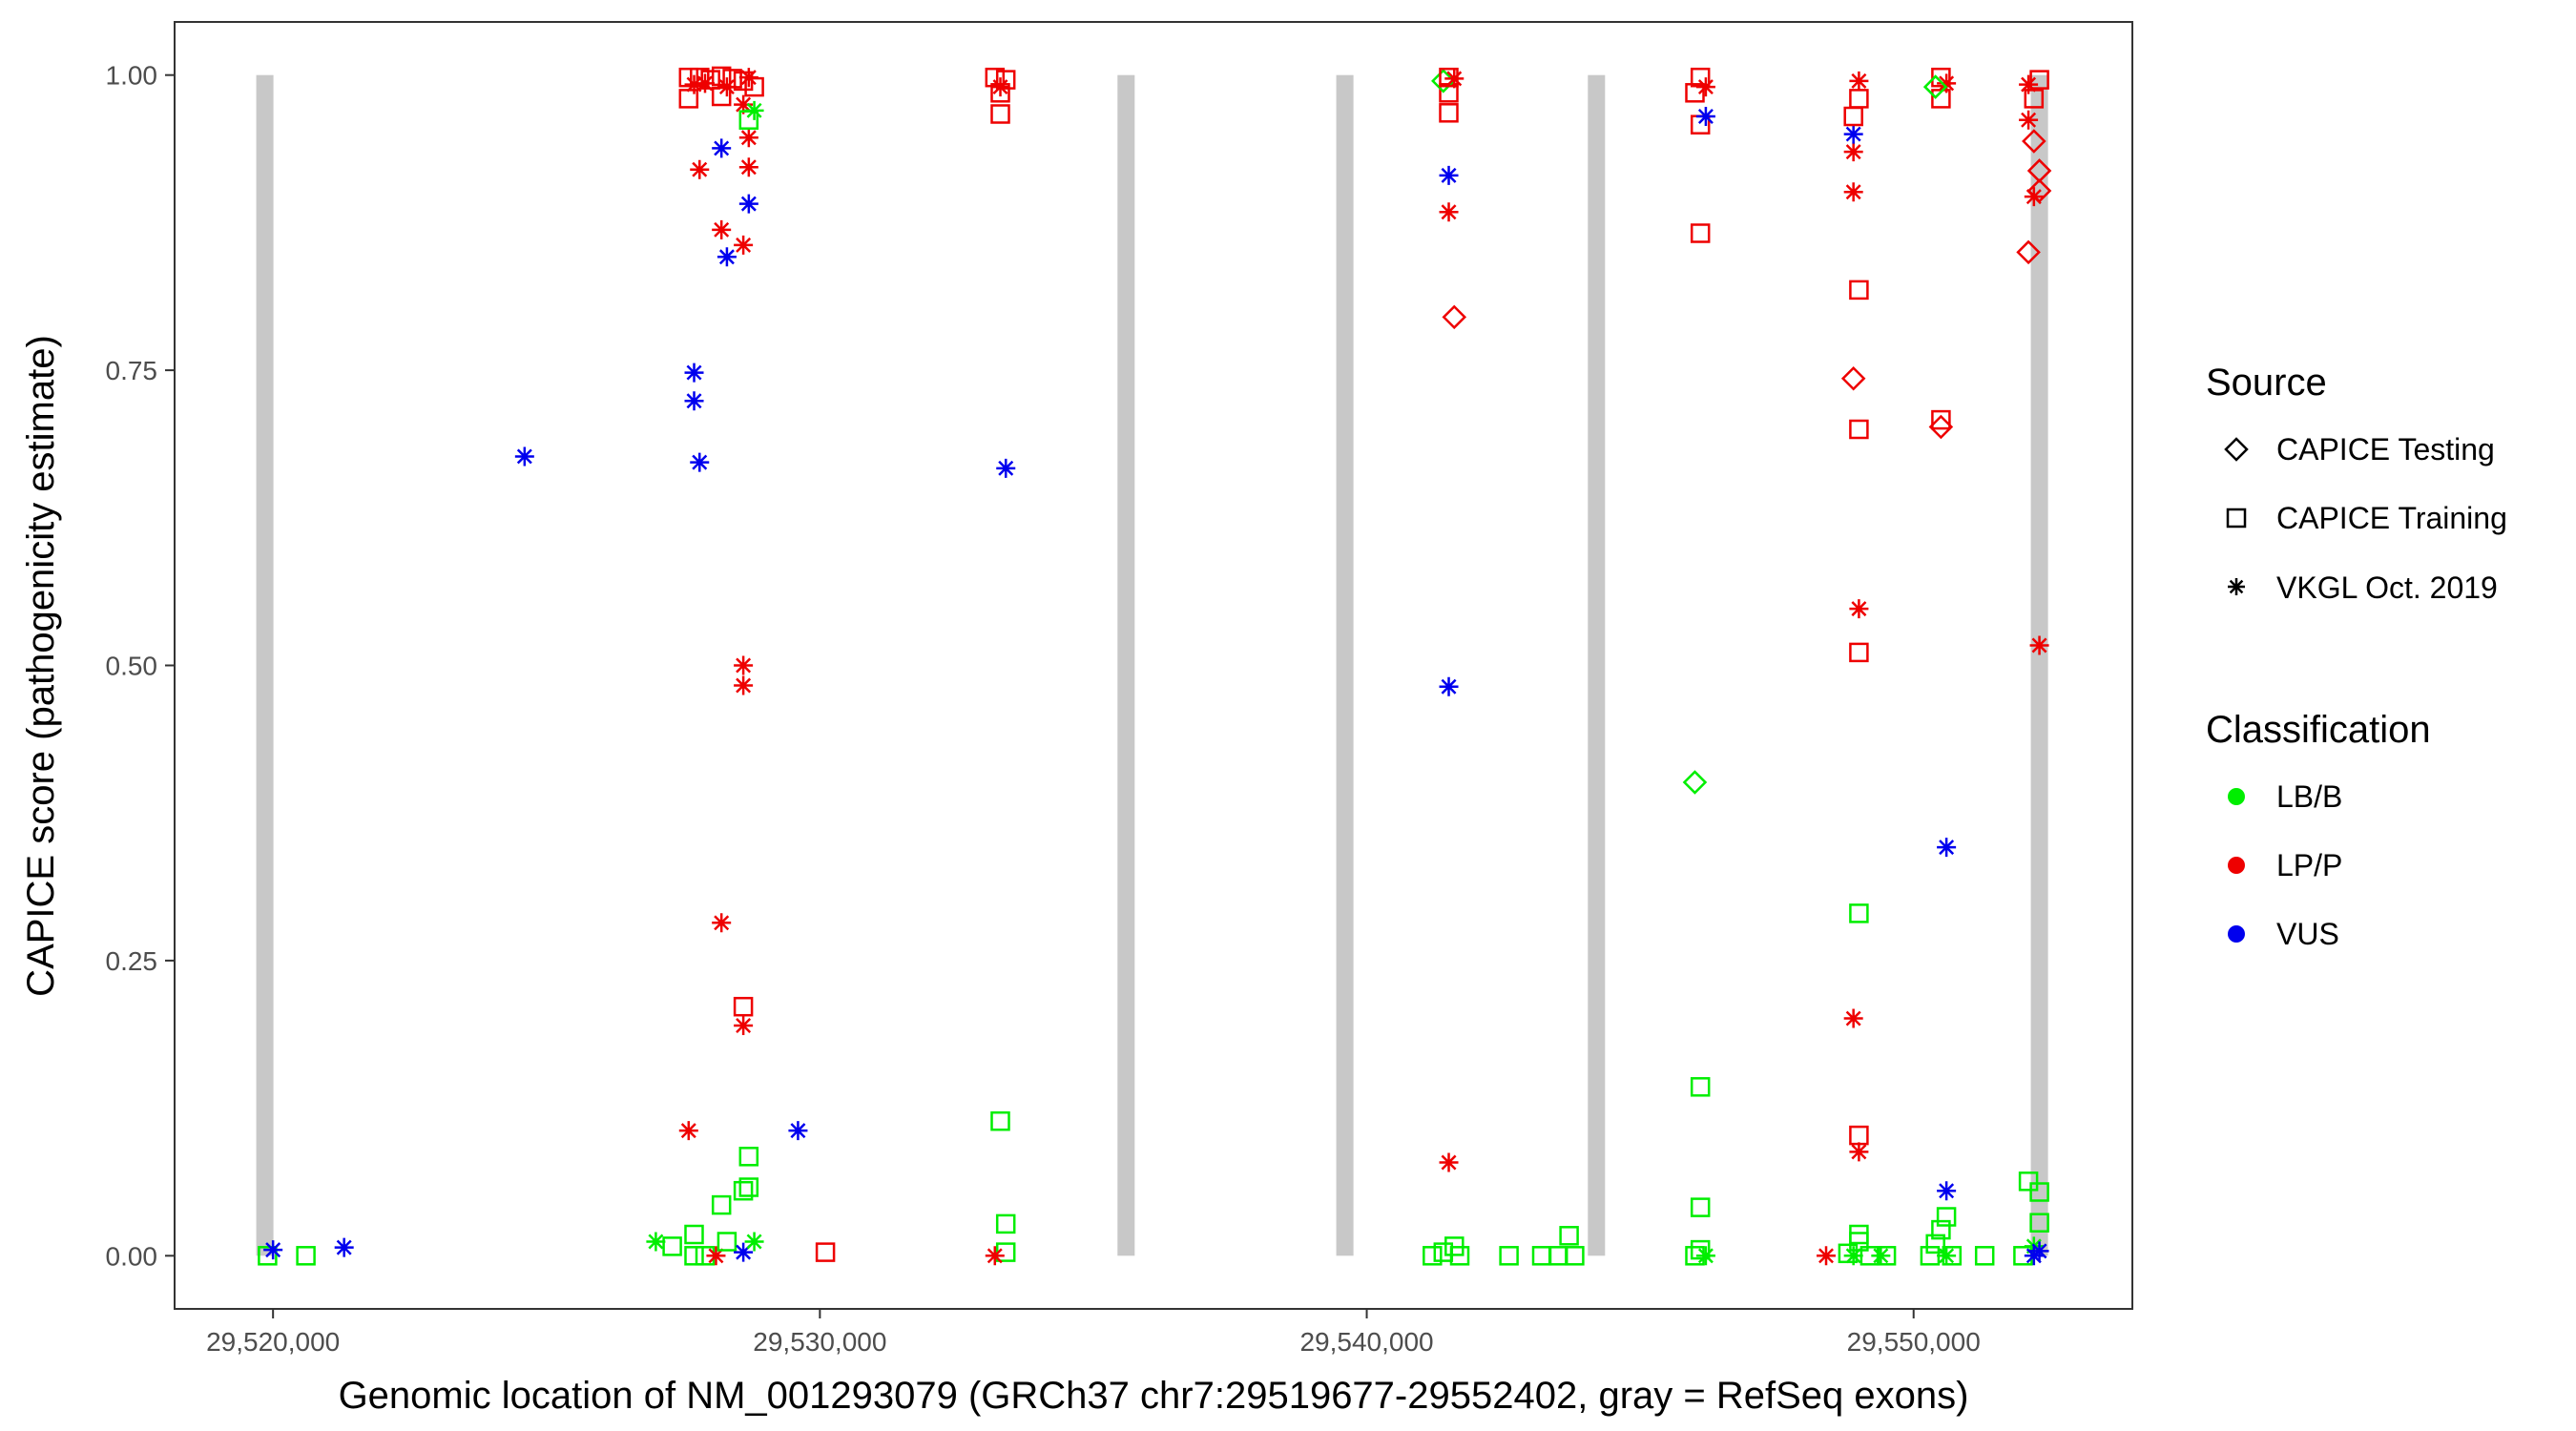 The image size is (2576, 1431). I want to click on legend-label-capice-training: CAPICE Training, so click(2391, 518).